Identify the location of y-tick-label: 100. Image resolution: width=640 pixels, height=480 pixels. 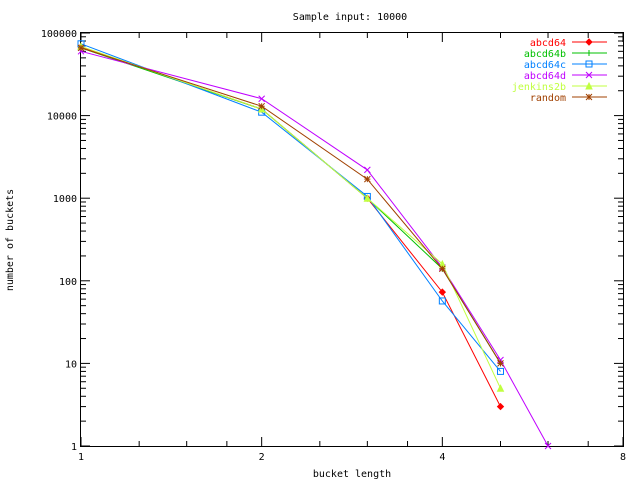
(68, 282).